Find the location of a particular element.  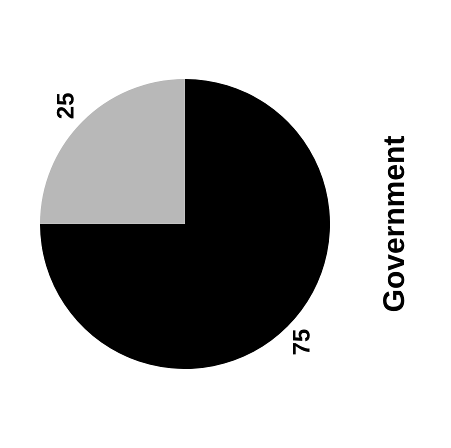

text: Government is located at coordinates (395, 224).